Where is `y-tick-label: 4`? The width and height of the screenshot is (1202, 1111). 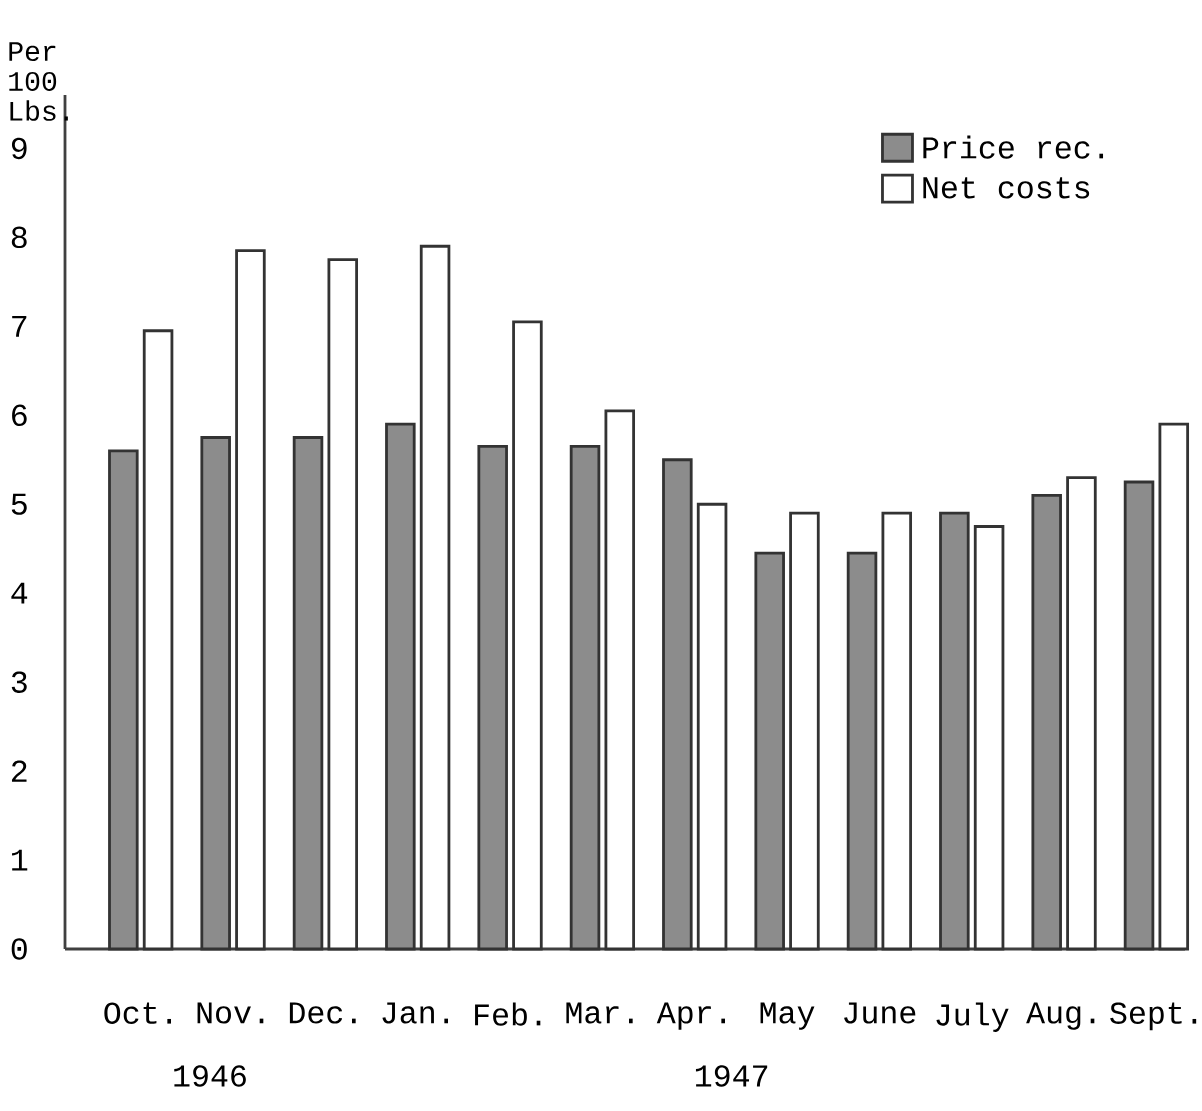 y-tick-label: 4 is located at coordinates (19, 593).